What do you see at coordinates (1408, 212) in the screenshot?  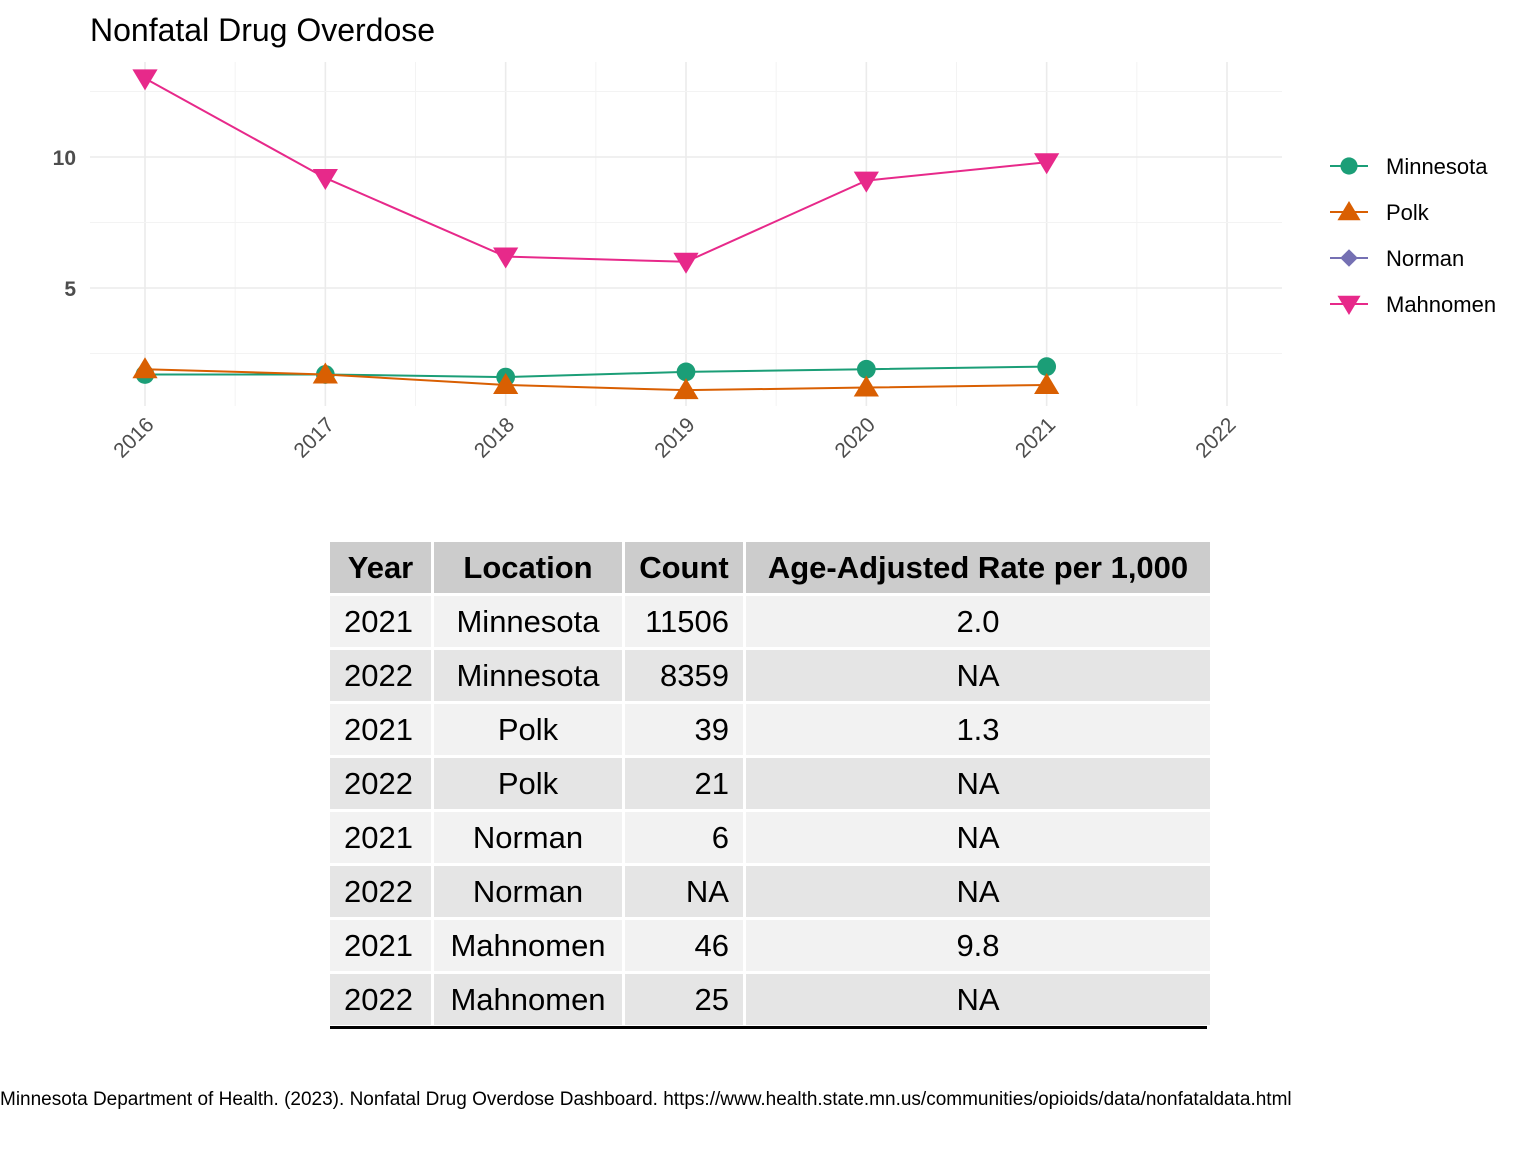 I see `legend-label: Polk` at bounding box center [1408, 212].